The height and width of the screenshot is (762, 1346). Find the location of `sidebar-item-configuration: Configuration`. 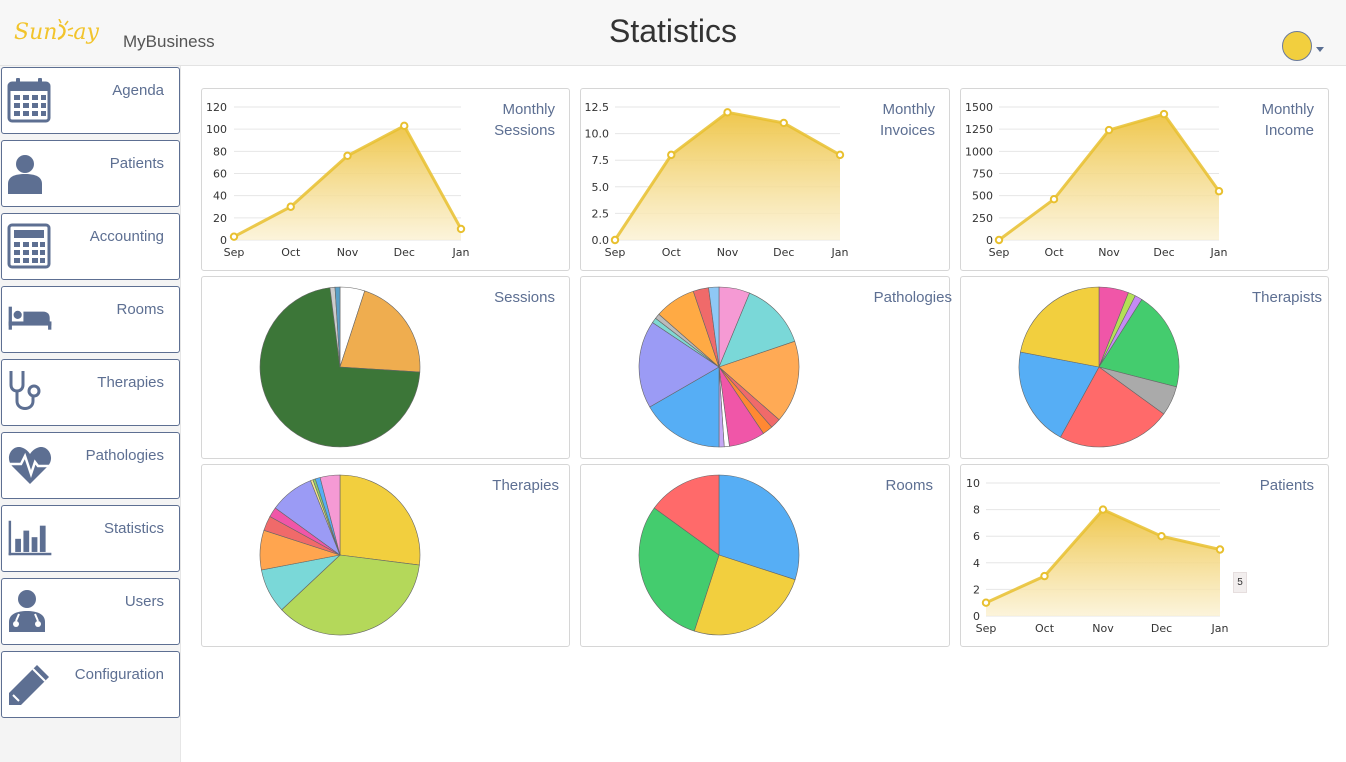

sidebar-item-configuration: Configuration is located at coordinates (90, 684).